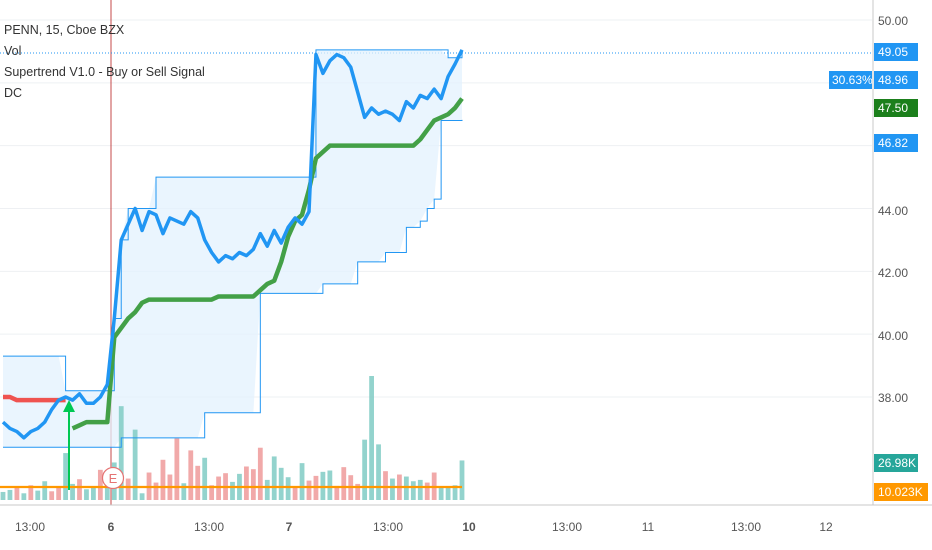 This screenshot has width=932, height=550. Describe the element at coordinates (901, 492) in the screenshot. I see `volume-ma-label: 10.023K` at that location.